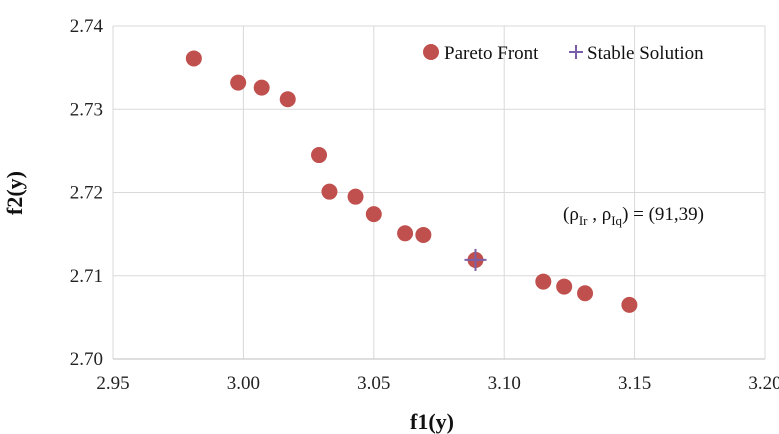 The width and height of the screenshot is (779, 434). What do you see at coordinates (86, 193) in the screenshot?
I see `y-tick-label: 2.72` at bounding box center [86, 193].